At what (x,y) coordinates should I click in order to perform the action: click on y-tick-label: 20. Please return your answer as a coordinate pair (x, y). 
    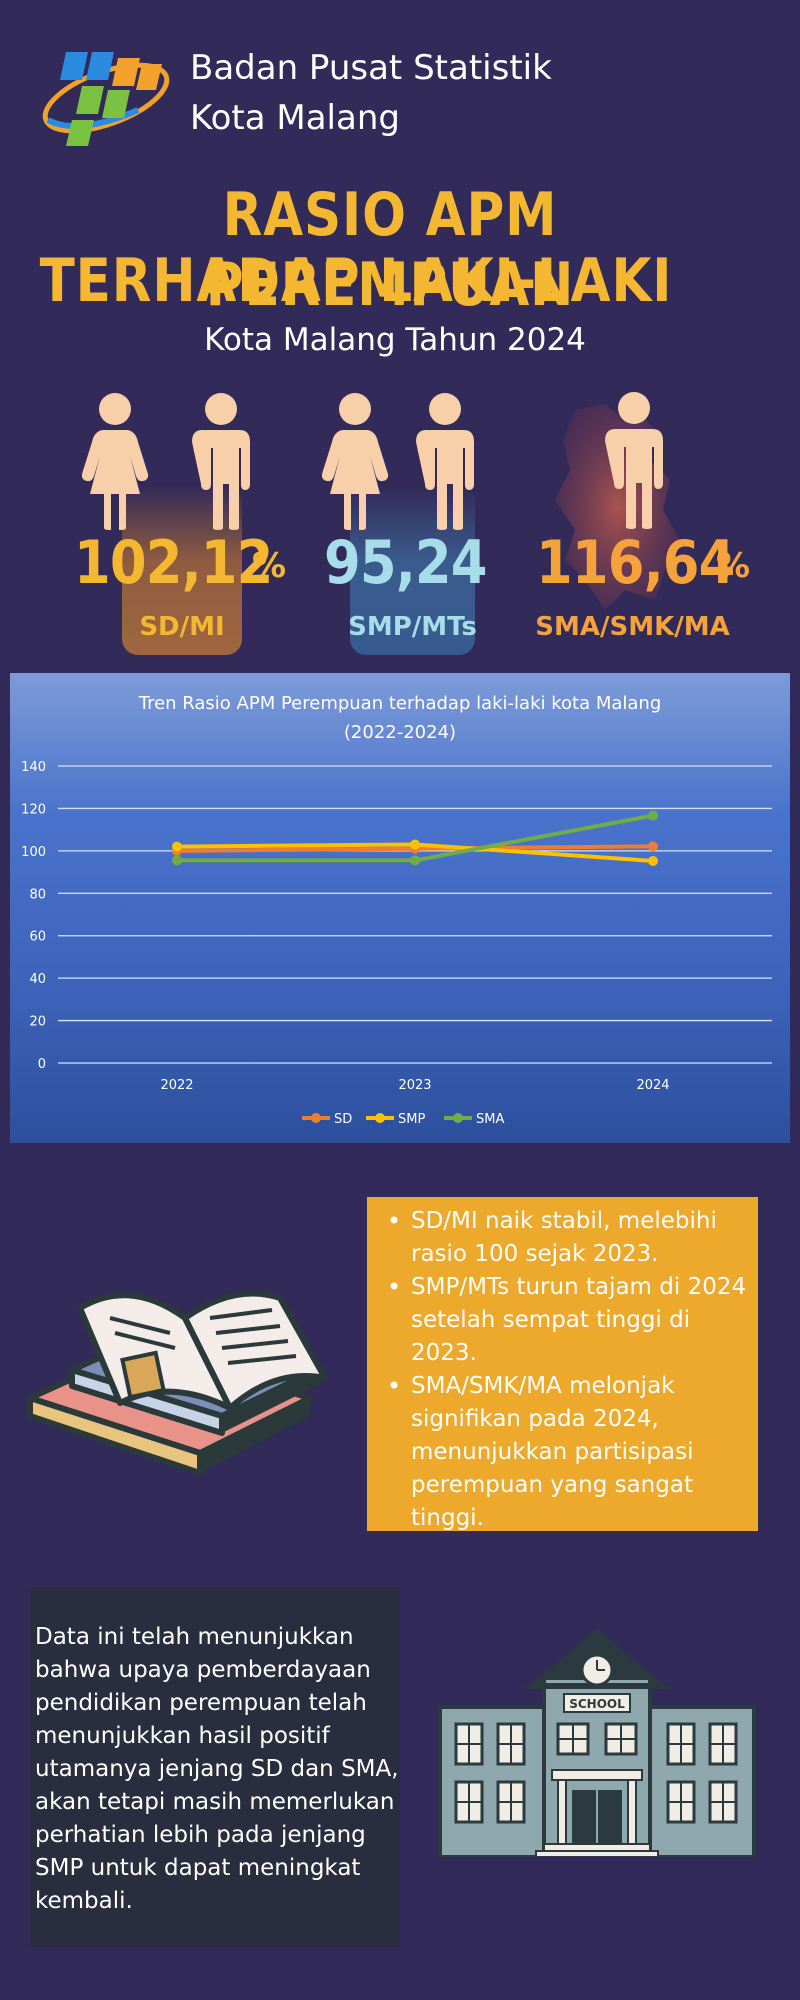
    Looking at the image, I should click on (37, 1022).